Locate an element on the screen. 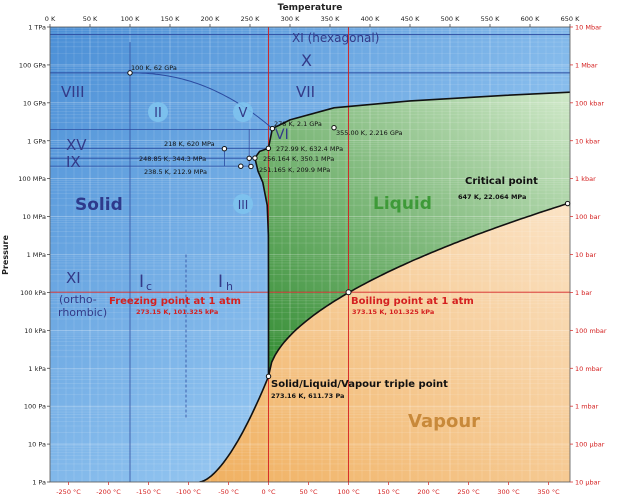 The image size is (618, 504). phase-label-ih-sub: h is located at coordinates (229, 286).